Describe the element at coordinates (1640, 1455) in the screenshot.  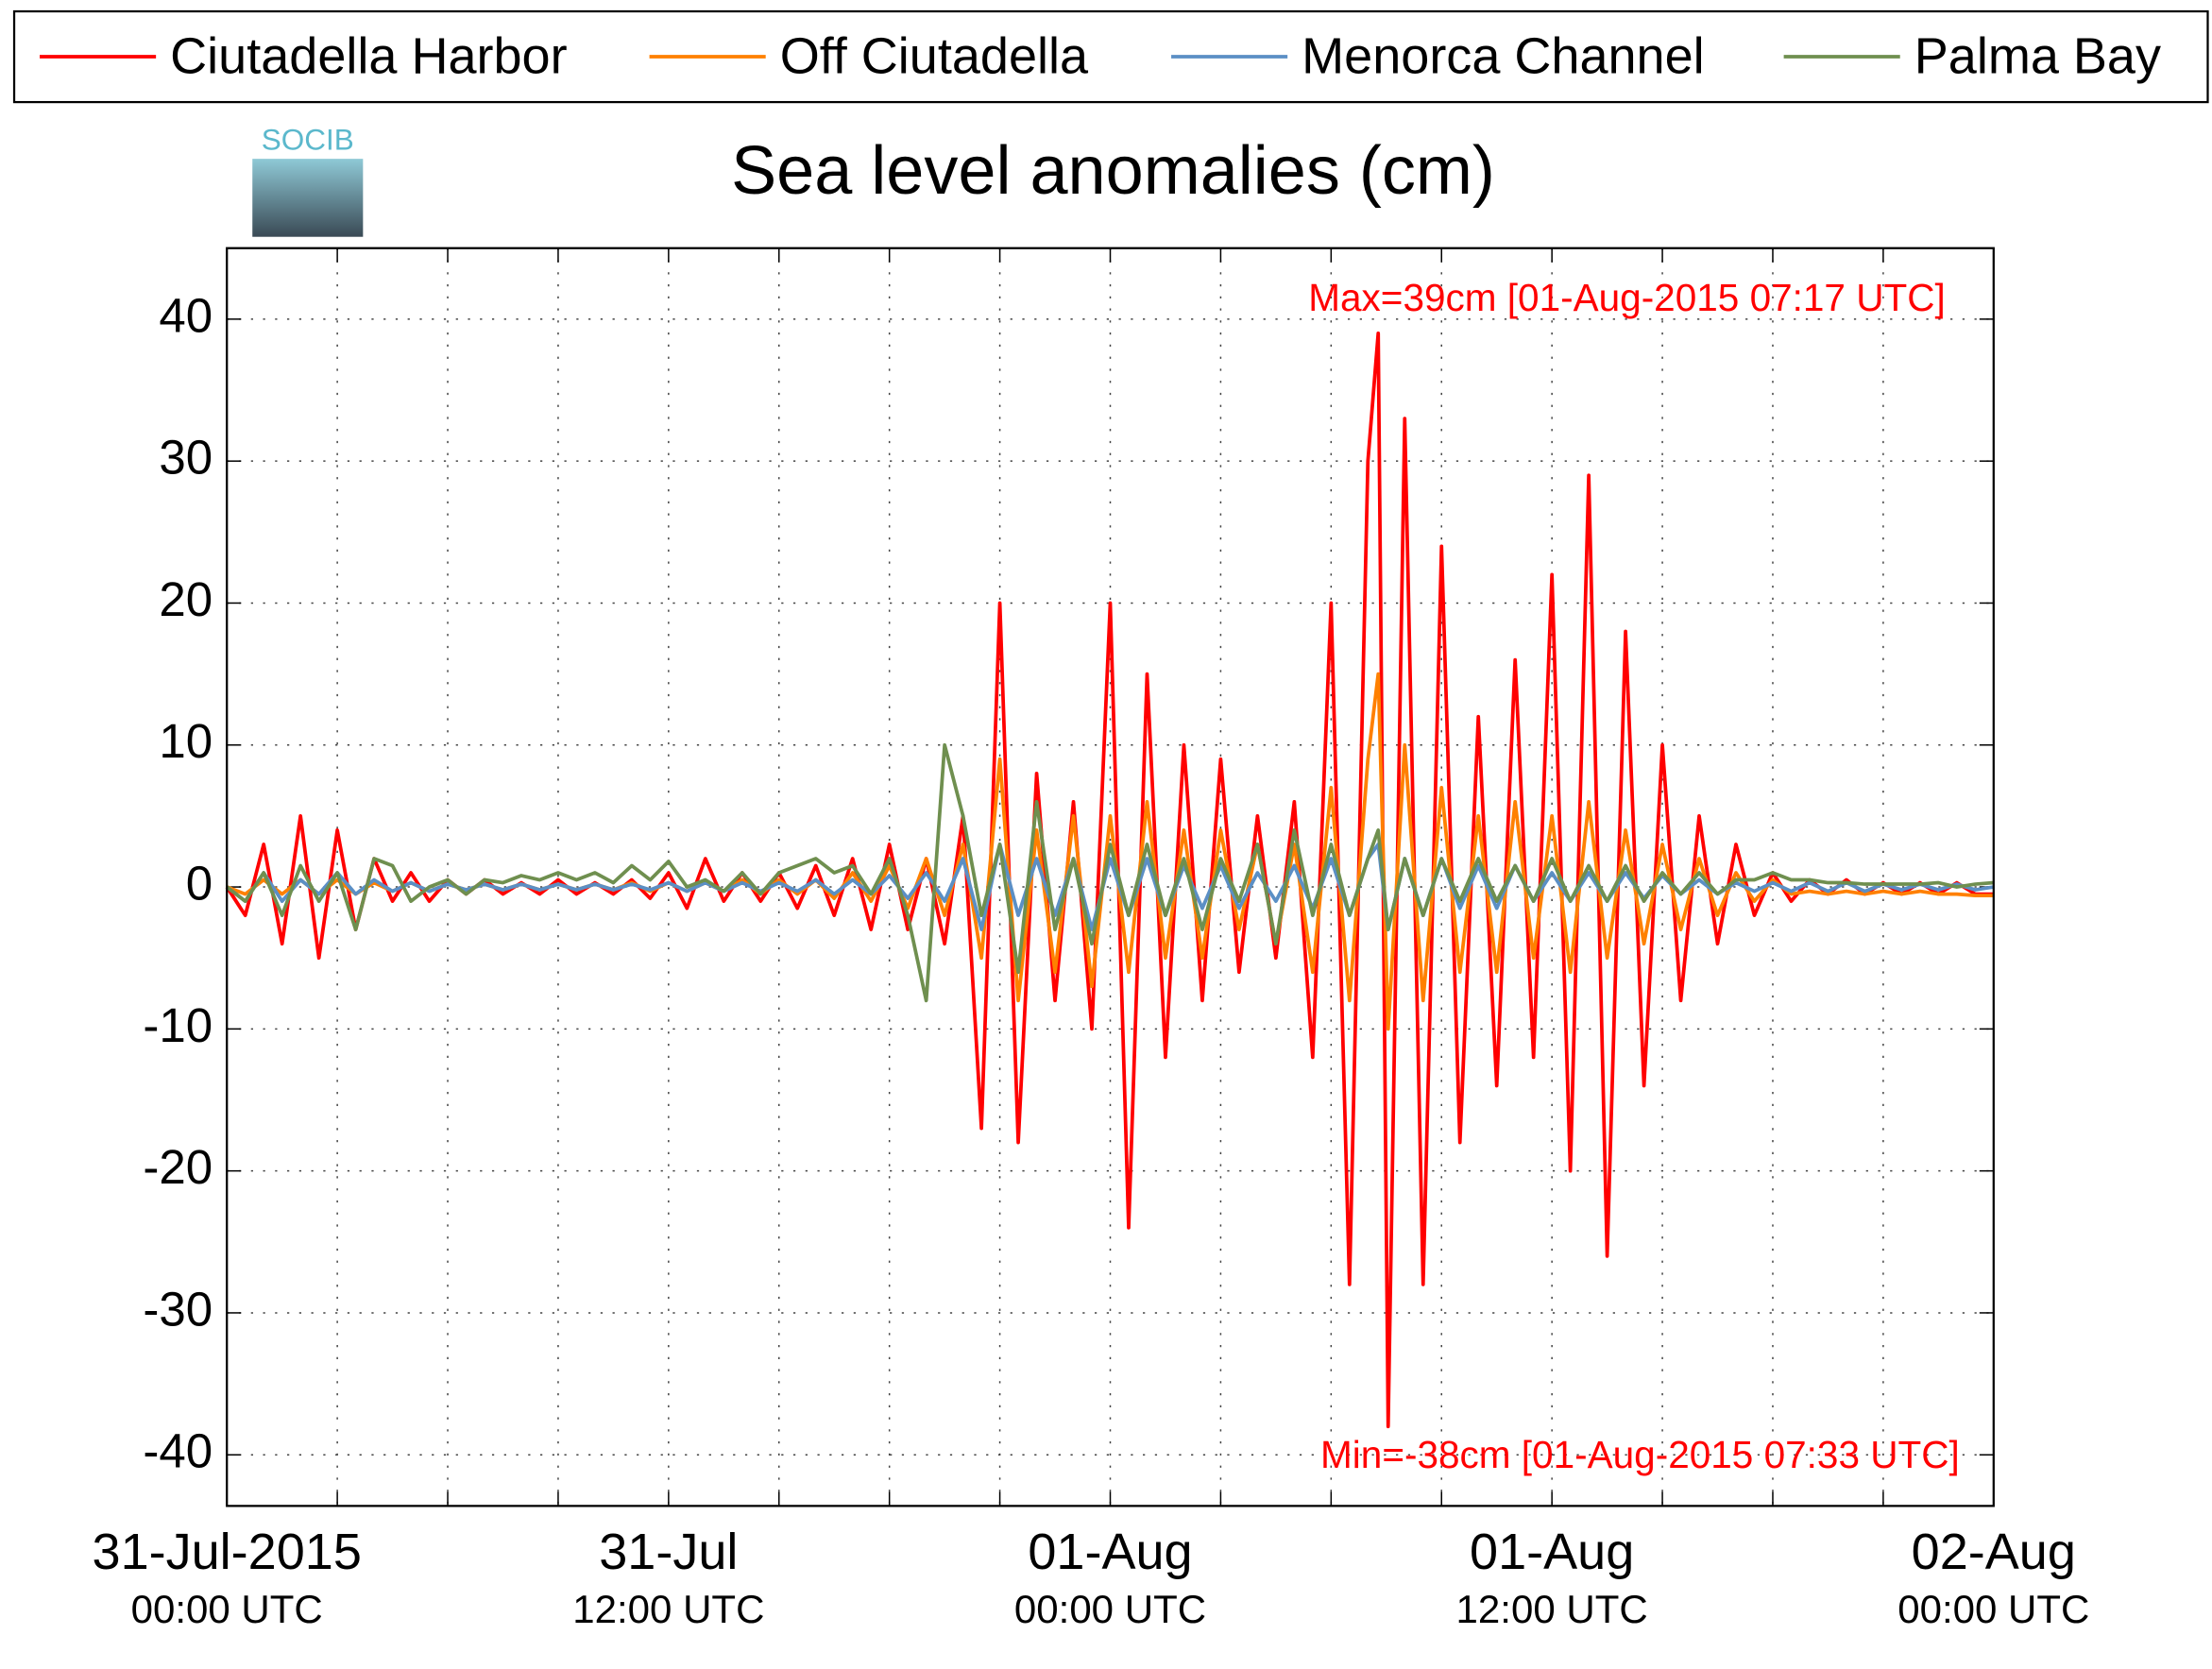
I see `annotation: Min=-38cm [01-Aug-2015 07:33 UTC]` at that location.